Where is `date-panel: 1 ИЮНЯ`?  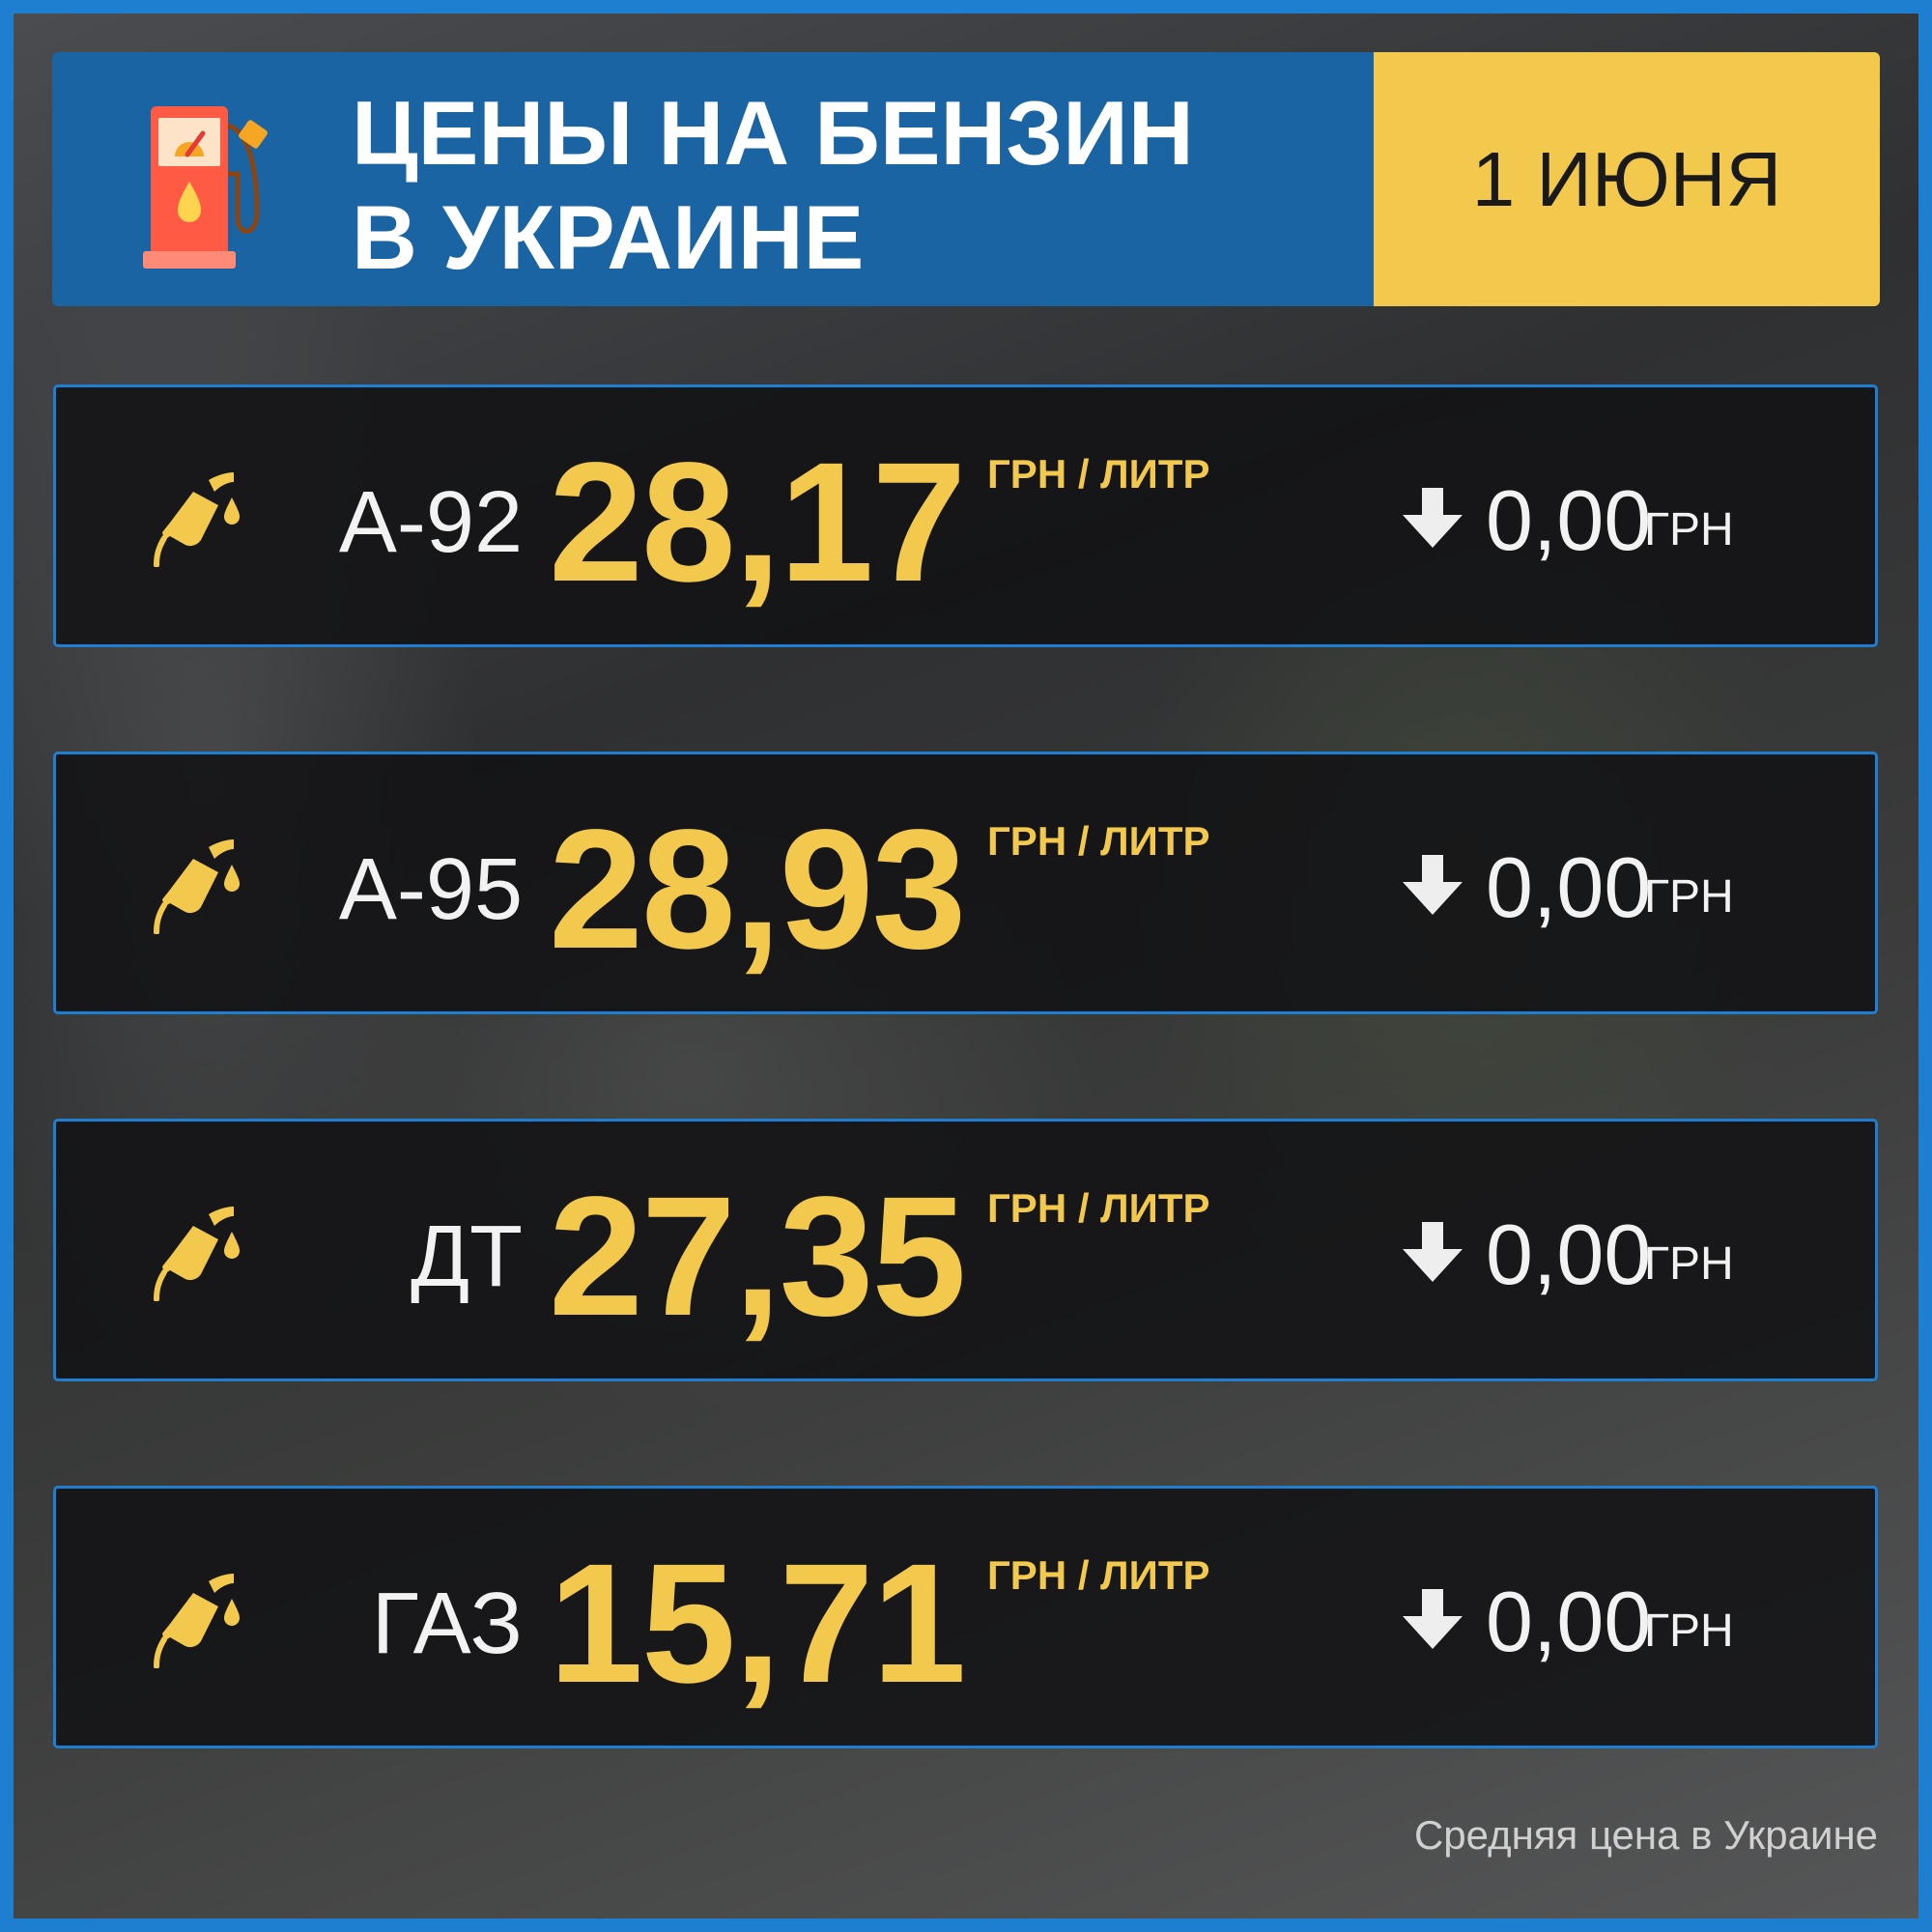
date-panel: 1 ИЮНЯ is located at coordinates (1627, 179).